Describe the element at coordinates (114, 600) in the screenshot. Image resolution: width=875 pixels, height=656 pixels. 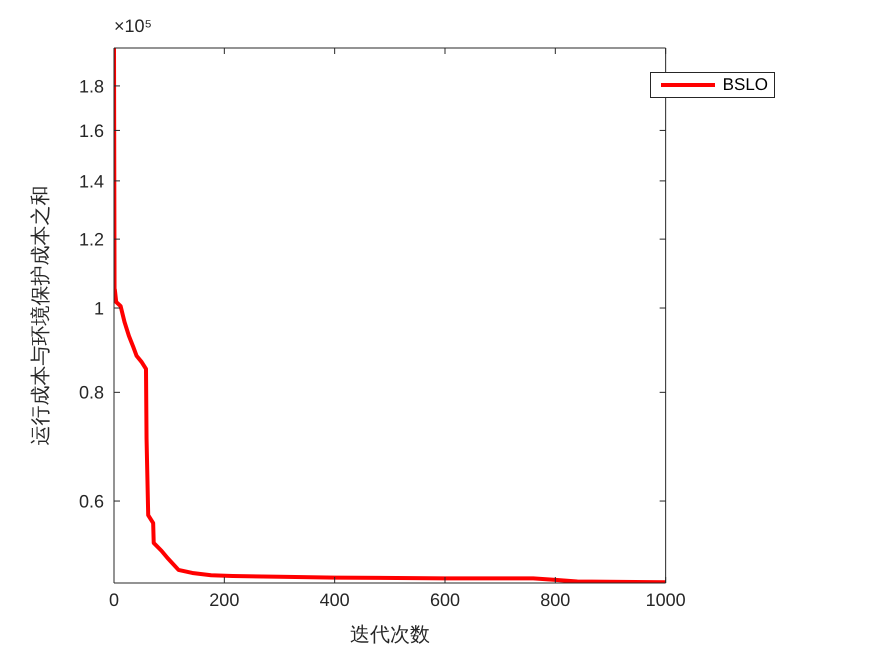
I see `x-tick-label: 0` at that location.